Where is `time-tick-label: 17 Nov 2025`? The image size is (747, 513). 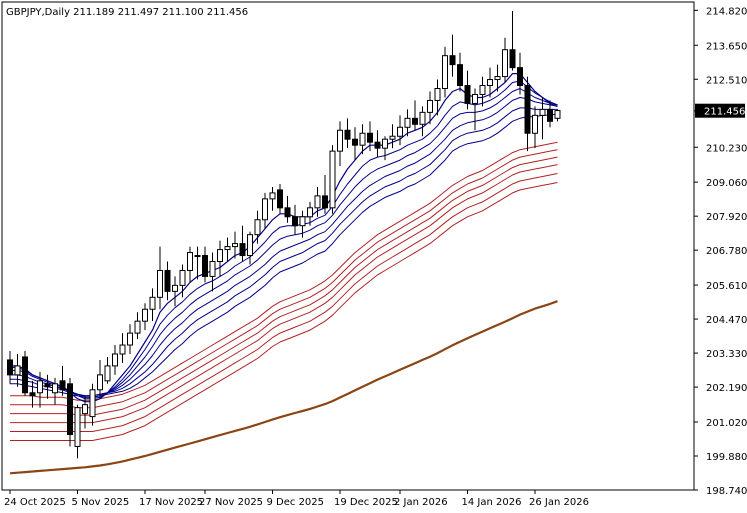 time-tick-label: 17 Nov 2025 is located at coordinates (171, 502).